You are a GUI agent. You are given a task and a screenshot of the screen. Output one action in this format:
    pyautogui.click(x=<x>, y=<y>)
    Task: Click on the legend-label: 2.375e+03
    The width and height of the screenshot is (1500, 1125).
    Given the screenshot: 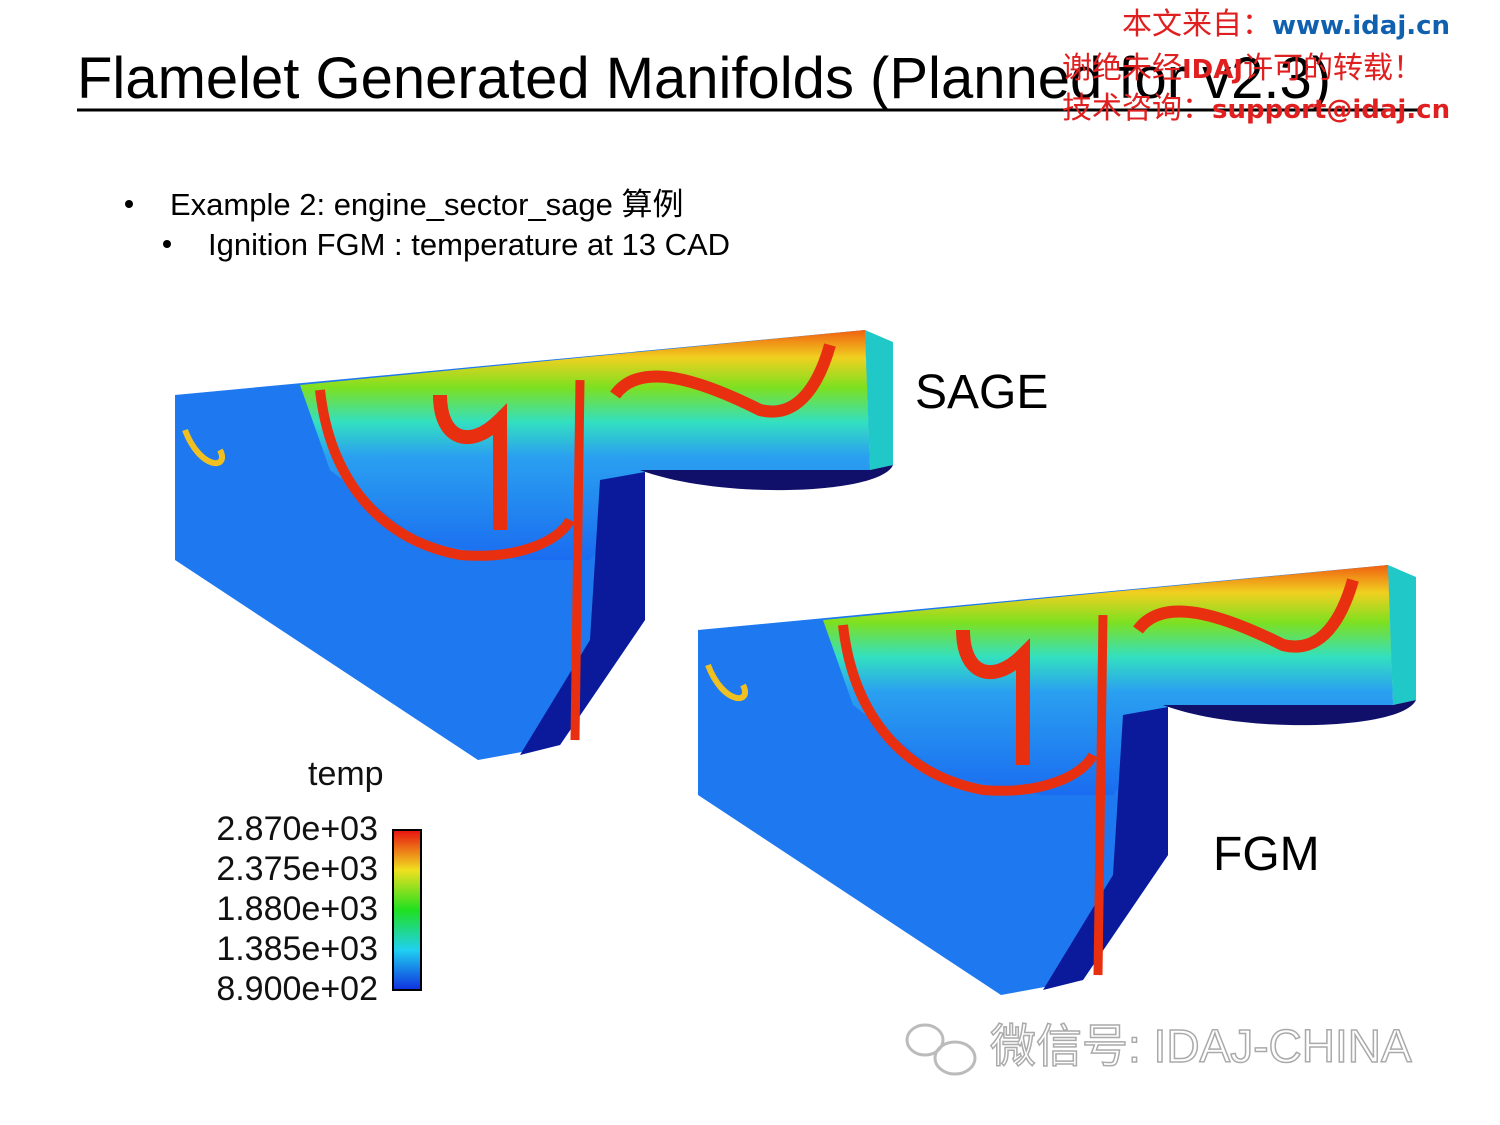 What is the action you would take?
    pyautogui.click(x=297, y=869)
    